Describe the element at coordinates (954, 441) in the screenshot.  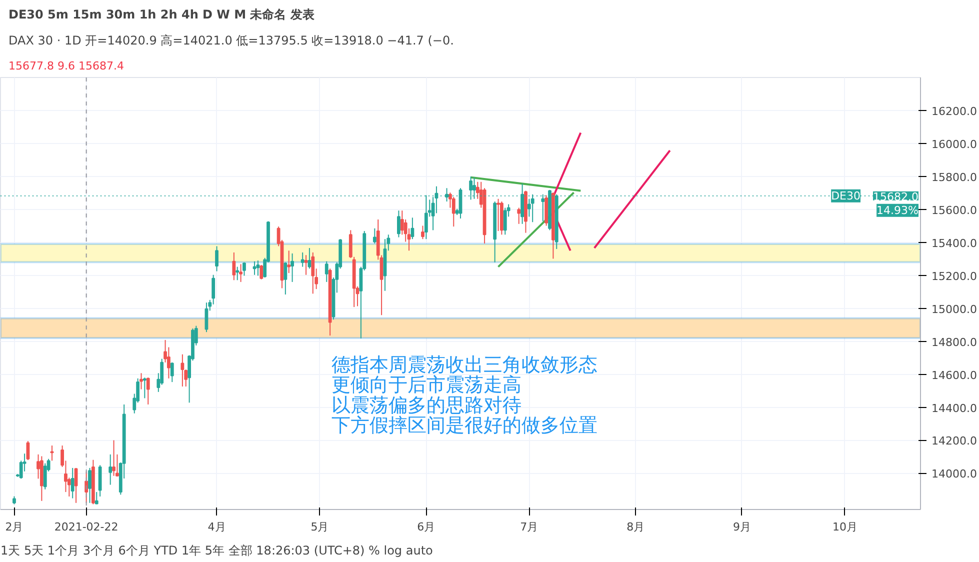
I see `y-tick-label: 14200.0` at that location.